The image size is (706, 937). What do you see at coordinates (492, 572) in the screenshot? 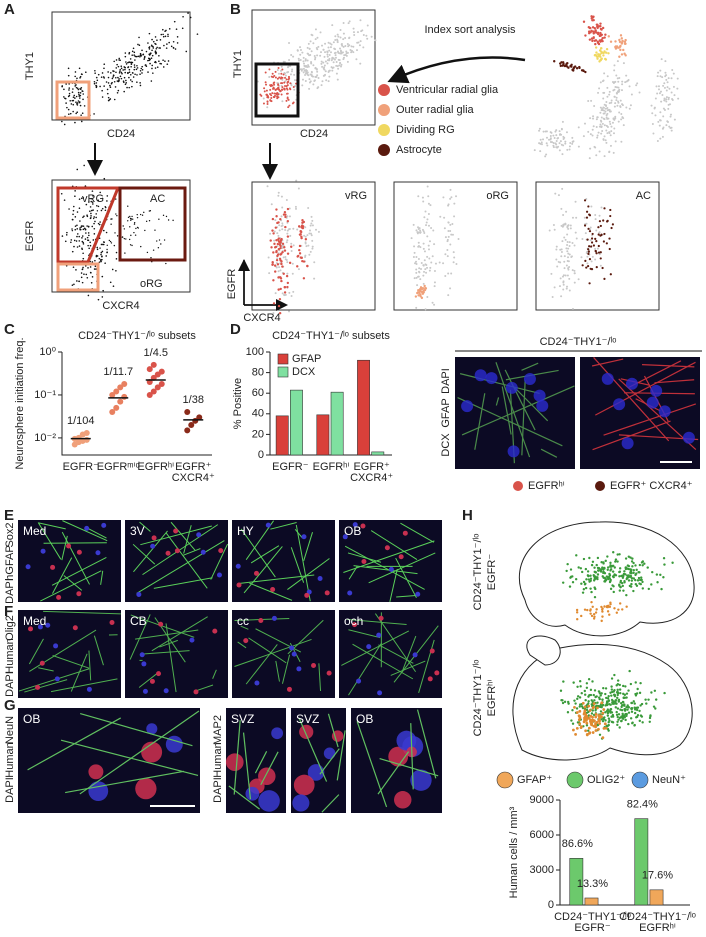
I see `brain-label: EGFR⁻` at bounding box center [492, 572].